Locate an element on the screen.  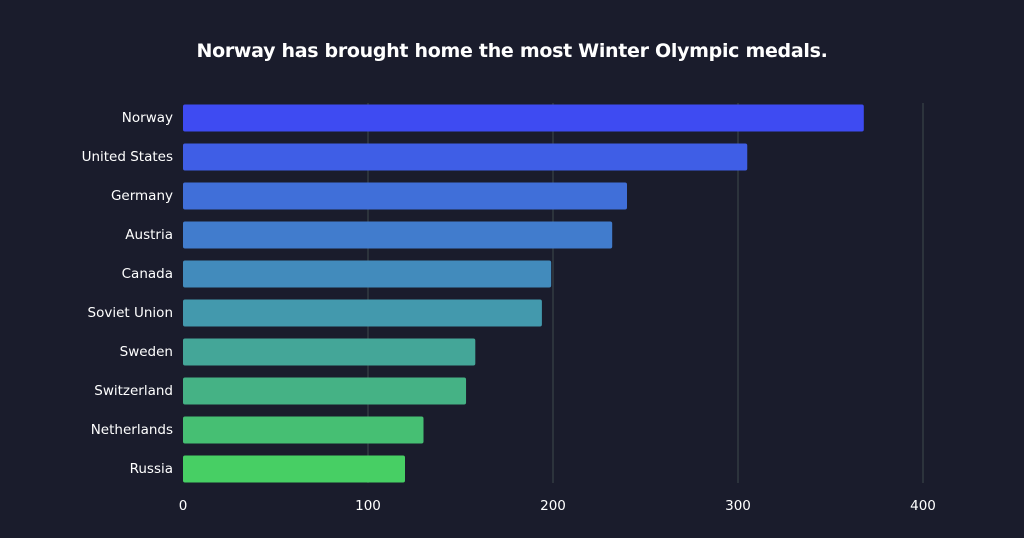
category-label: Germany is located at coordinates (142, 196).